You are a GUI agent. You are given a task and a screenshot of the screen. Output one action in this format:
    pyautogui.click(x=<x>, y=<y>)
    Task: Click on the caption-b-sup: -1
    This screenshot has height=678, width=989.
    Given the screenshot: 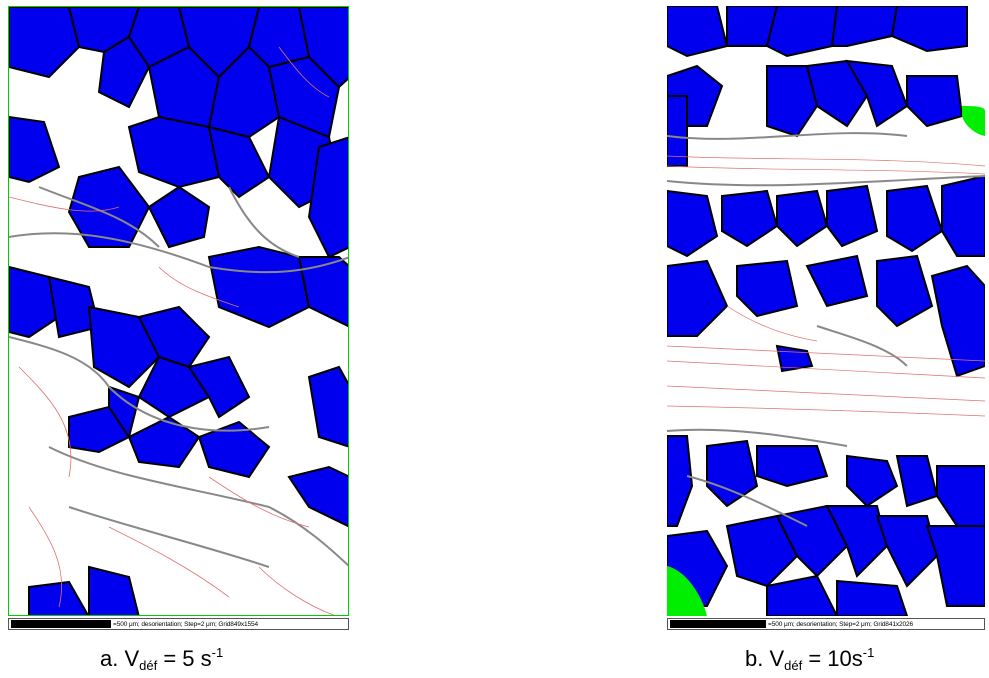 What is the action you would take?
    pyautogui.click(x=868, y=652)
    